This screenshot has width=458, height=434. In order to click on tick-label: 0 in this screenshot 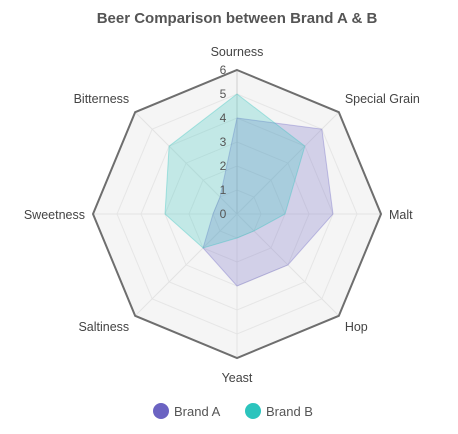, I will do `click(223, 214)`.